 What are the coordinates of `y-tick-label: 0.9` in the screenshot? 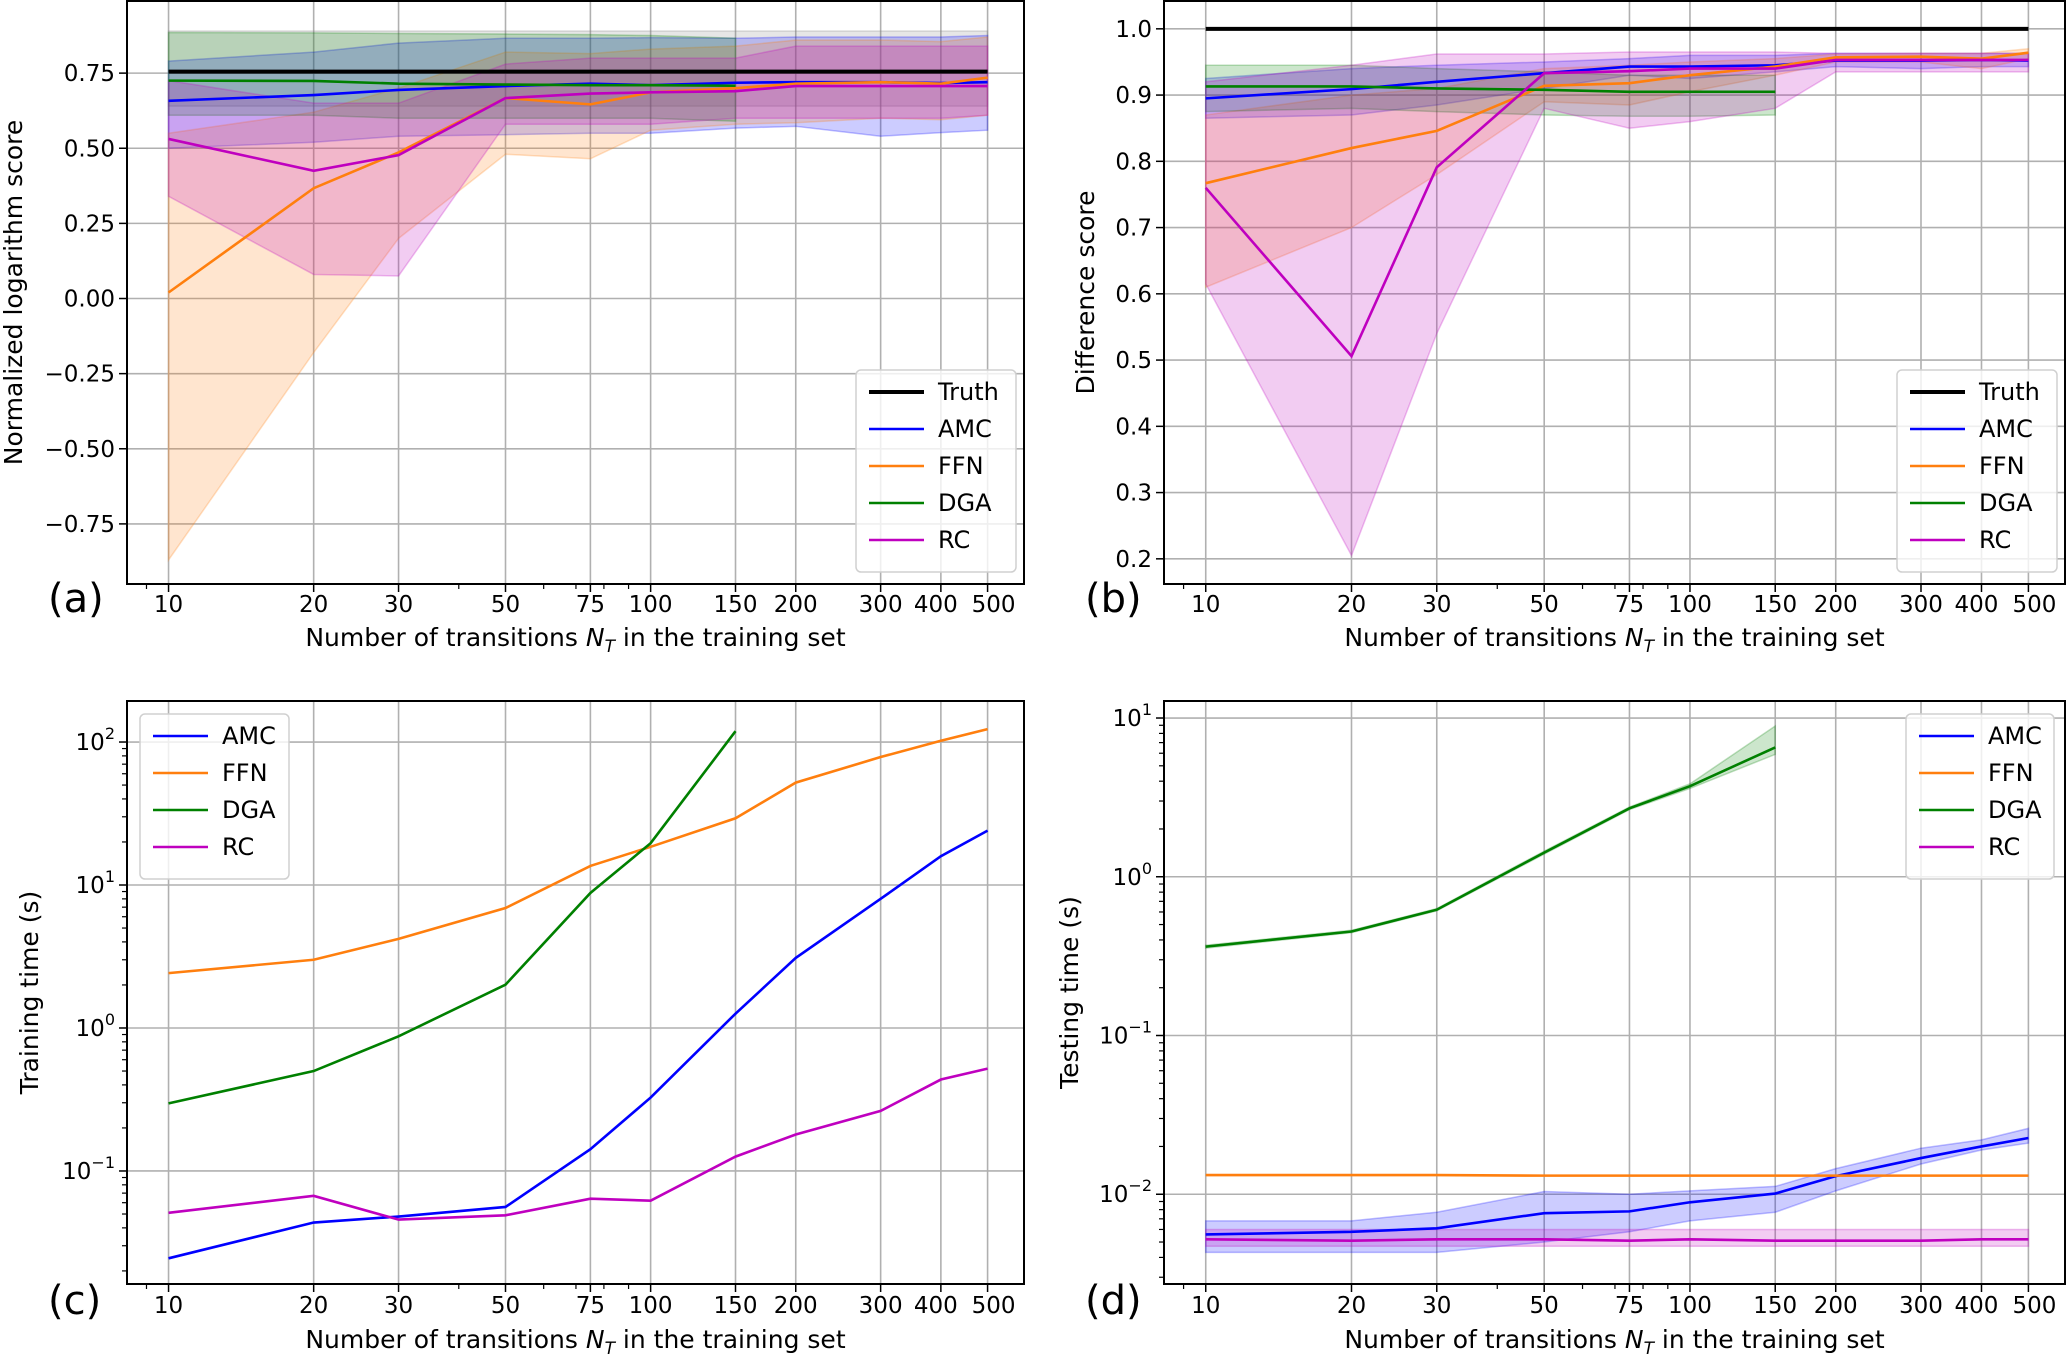 It's located at (1133, 96).